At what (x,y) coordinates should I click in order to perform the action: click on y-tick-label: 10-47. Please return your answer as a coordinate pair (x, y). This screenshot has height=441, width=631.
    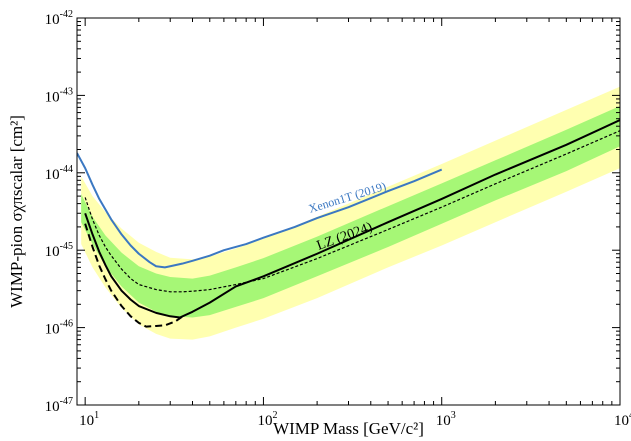
    Looking at the image, I should click on (59, 405).